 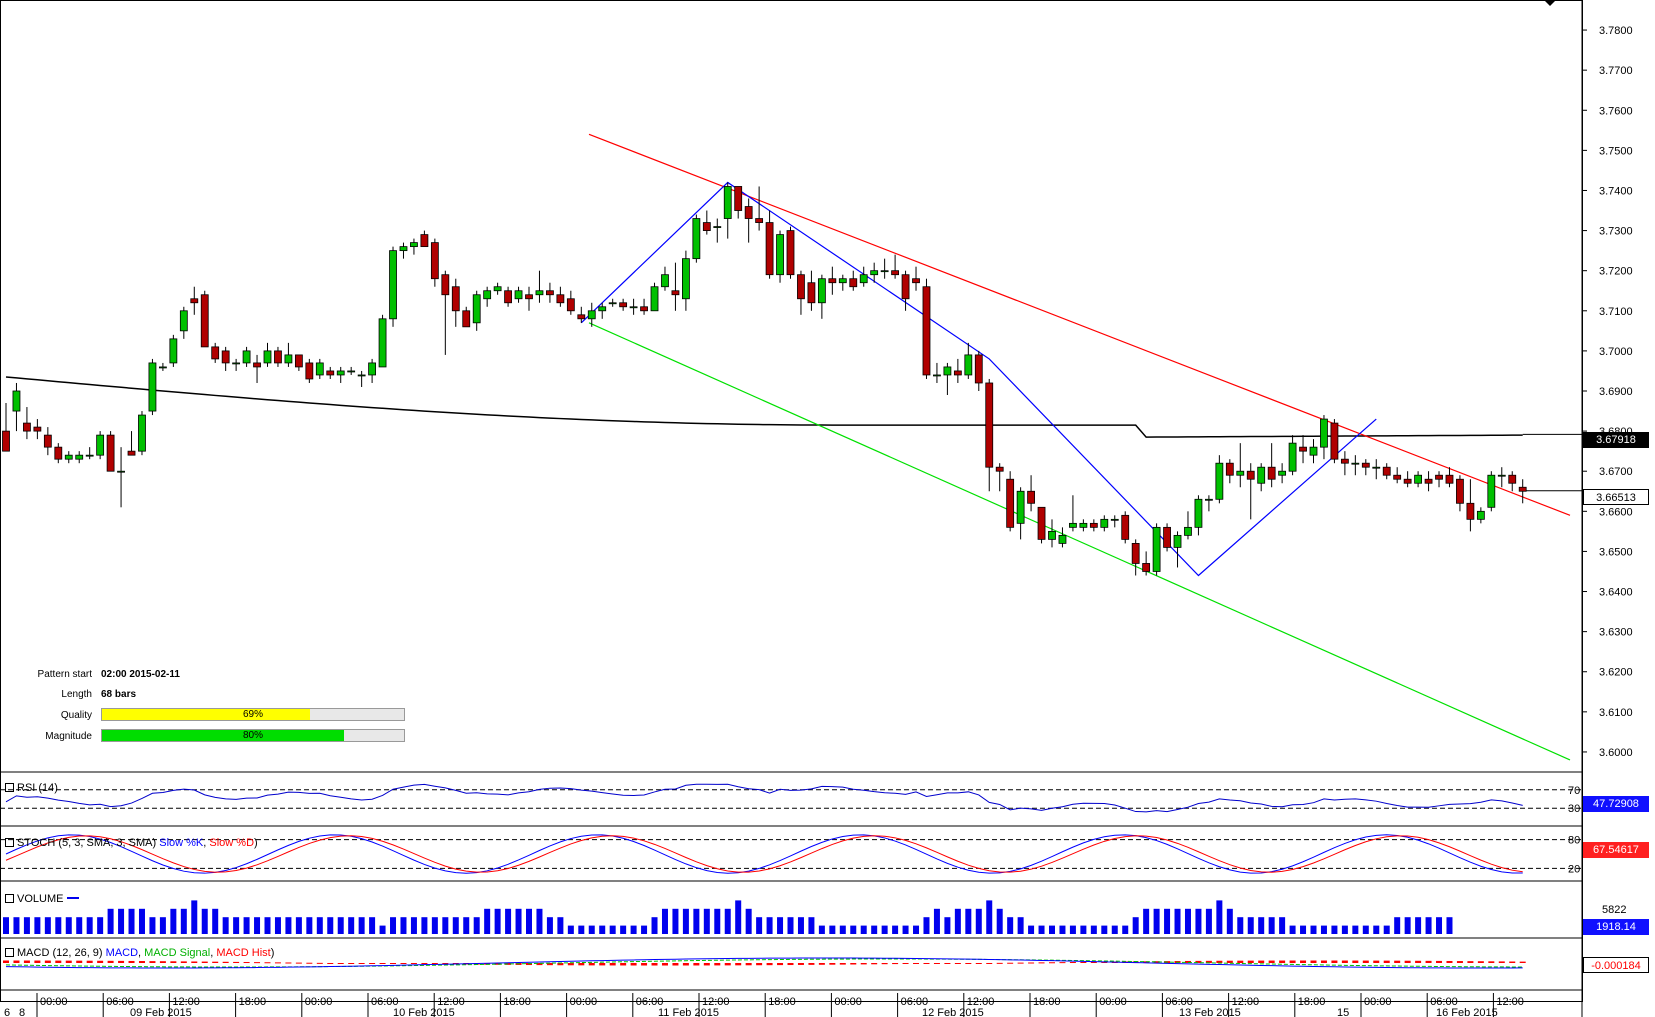 I want to click on rsi-pane: 70 30, so click(x=791, y=799).